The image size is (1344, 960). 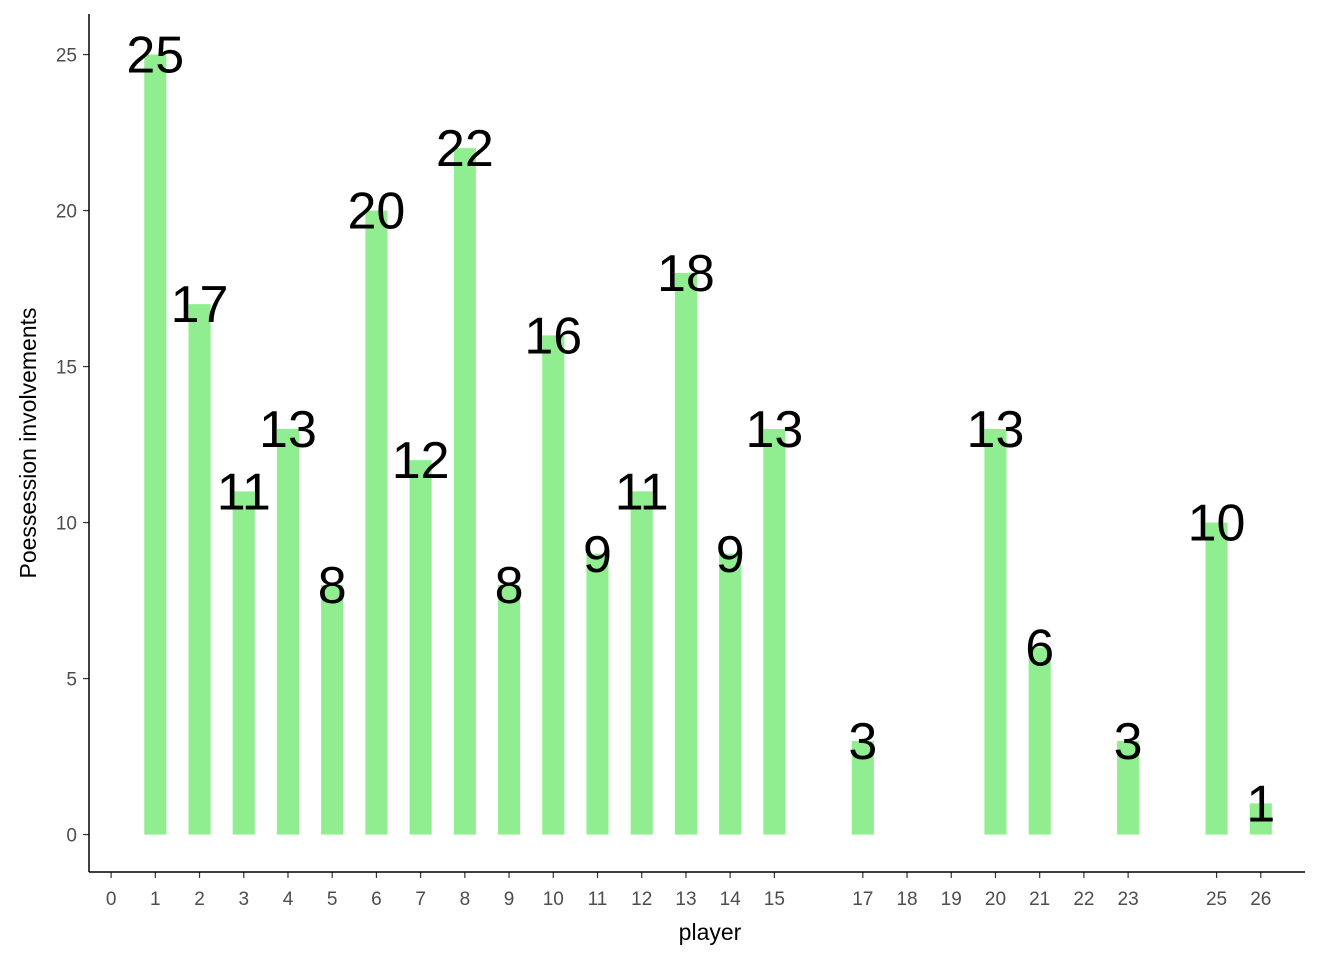 I want to click on x-tick-label: 0, so click(x=111, y=899).